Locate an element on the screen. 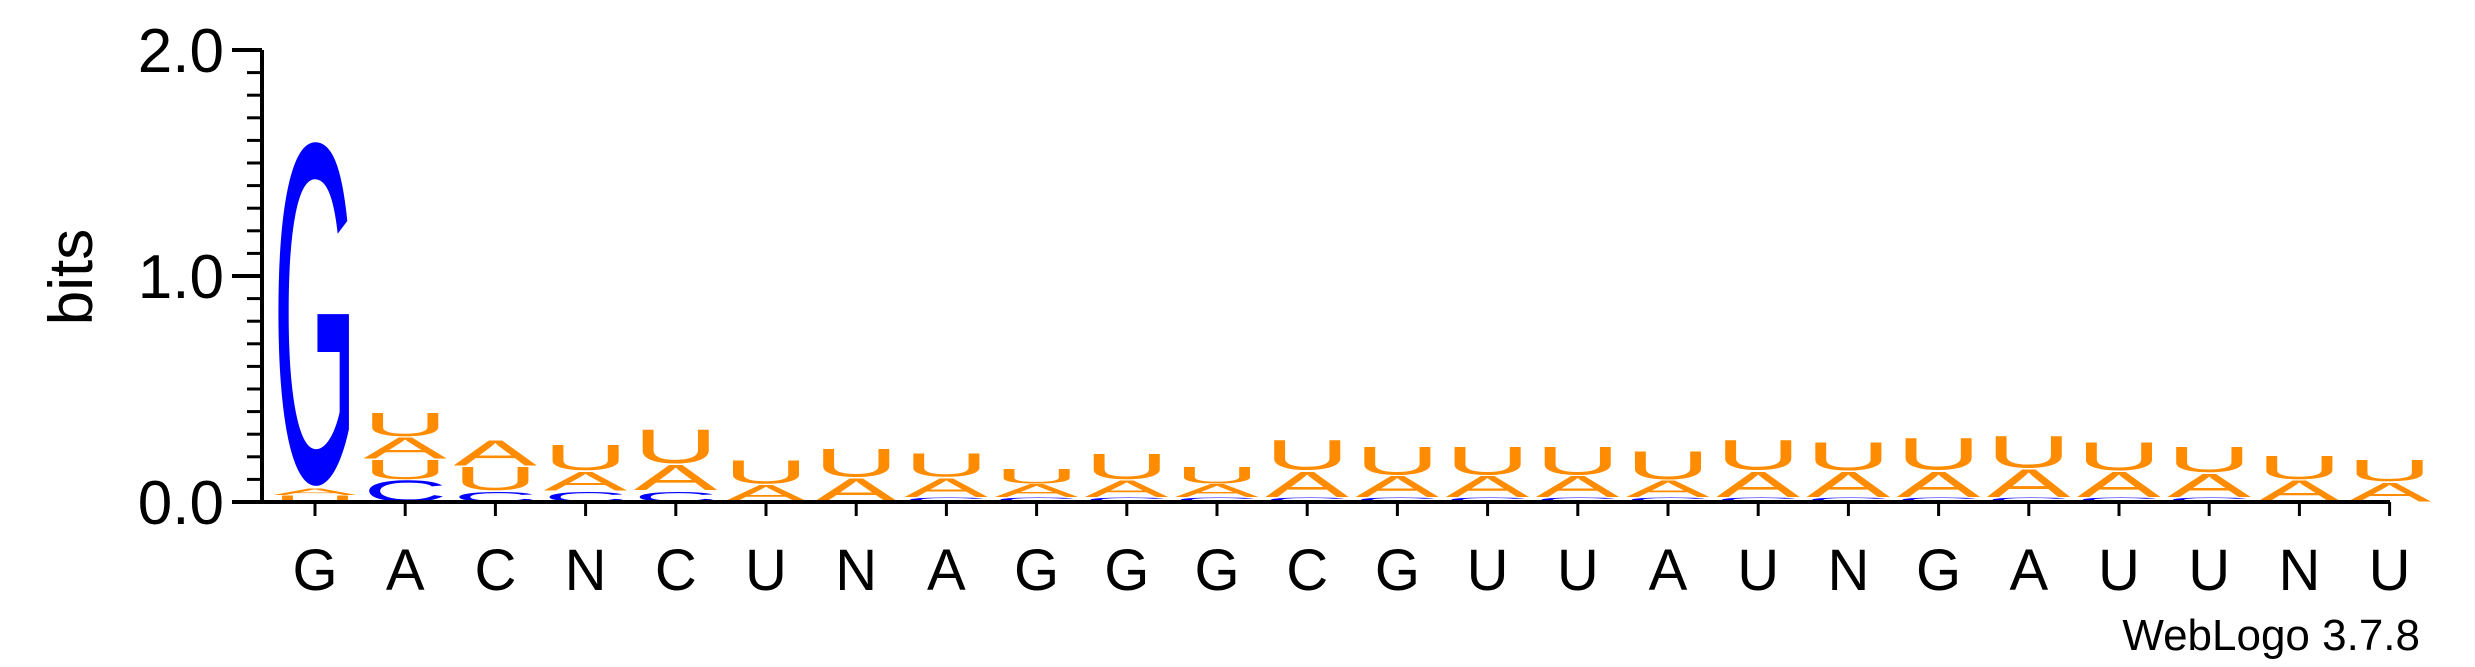 This screenshot has height=667, width=2475. y-tick-label: 0.0 is located at coordinates (181, 503).